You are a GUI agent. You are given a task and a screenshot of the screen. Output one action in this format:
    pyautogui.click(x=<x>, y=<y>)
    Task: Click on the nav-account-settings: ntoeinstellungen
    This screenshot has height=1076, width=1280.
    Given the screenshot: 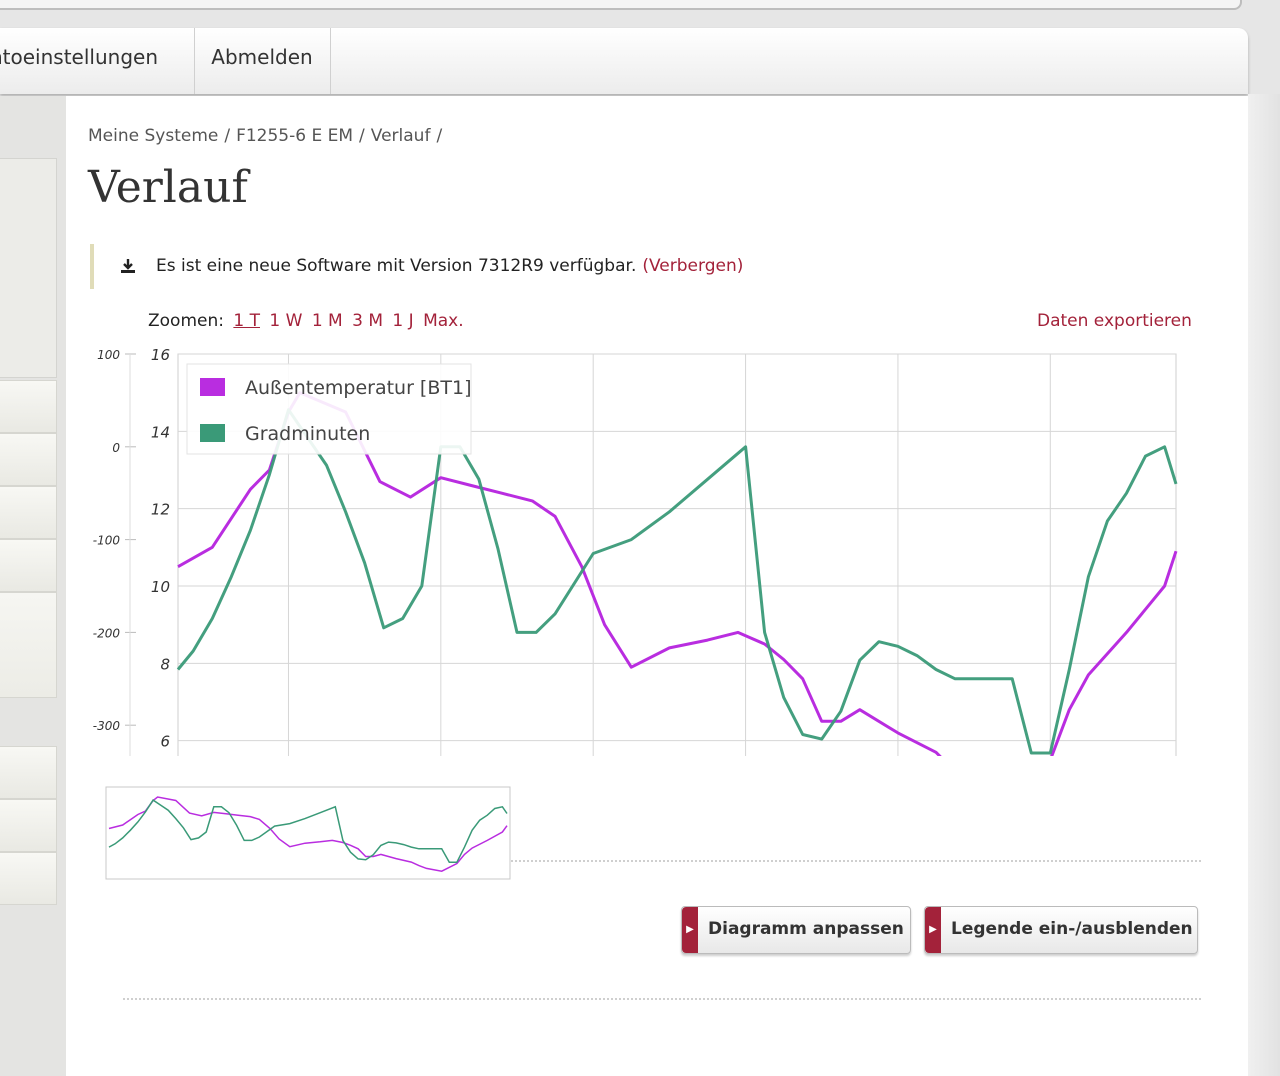 What is the action you would take?
    pyautogui.click(x=97, y=61)
    